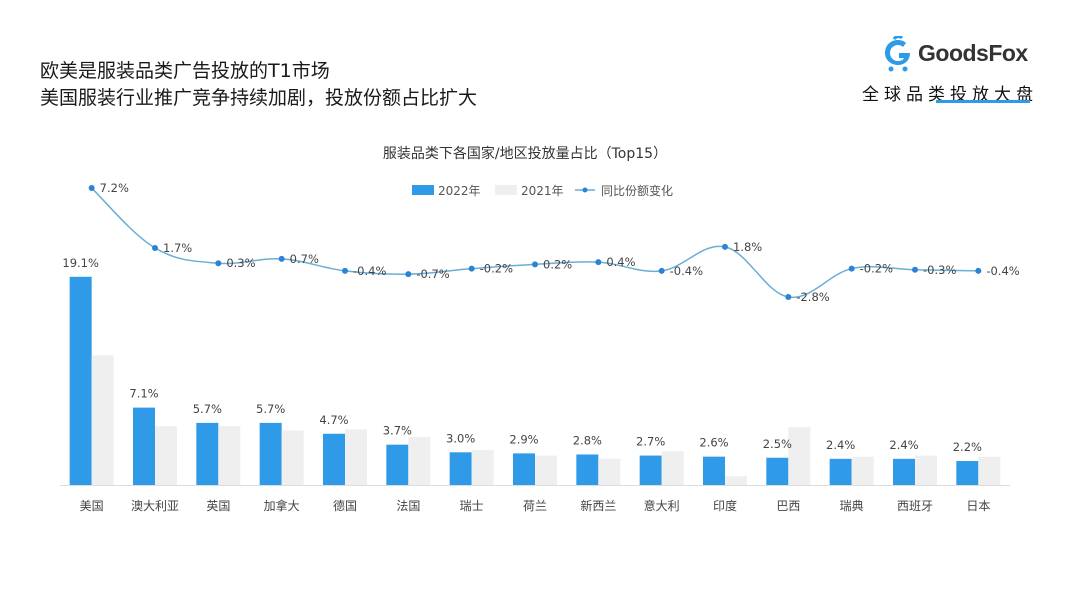  What do you see at coordinates (788, 506) in the screenshot?
I see `x-tick-label: 巴西` at bounding box center [788, 506].